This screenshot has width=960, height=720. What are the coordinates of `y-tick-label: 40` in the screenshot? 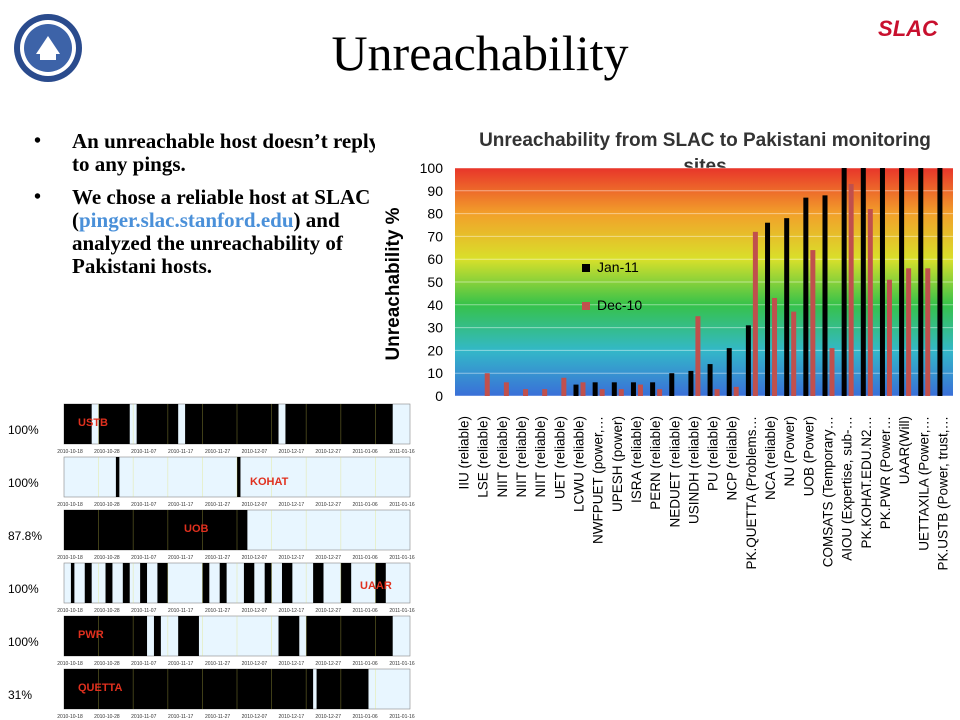 It's located at (435, 305).